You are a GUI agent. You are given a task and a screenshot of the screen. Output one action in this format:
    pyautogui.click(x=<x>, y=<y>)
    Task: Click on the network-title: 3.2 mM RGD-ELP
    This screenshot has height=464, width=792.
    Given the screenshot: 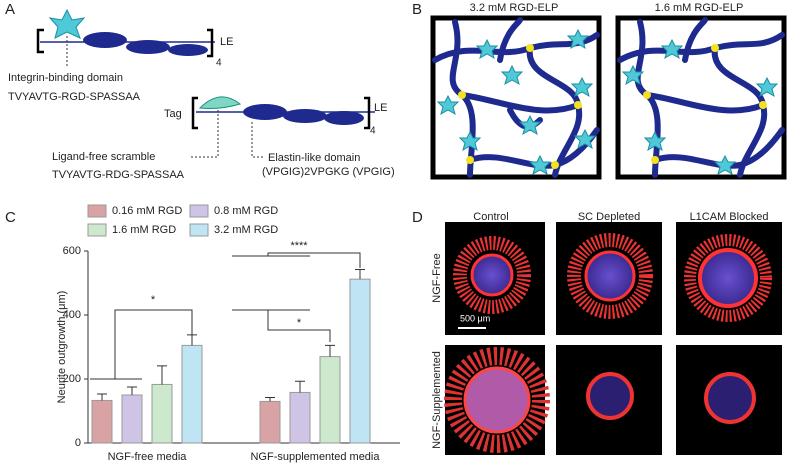 What is the action you would take?
    pyautogui.click(x=514, y=8)
    